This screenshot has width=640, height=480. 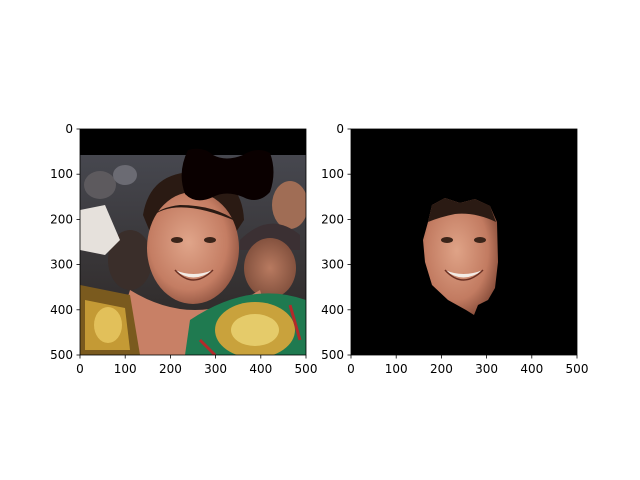 I want to click on left-x-tick-label-2: 200, so click(x=170, y=369).